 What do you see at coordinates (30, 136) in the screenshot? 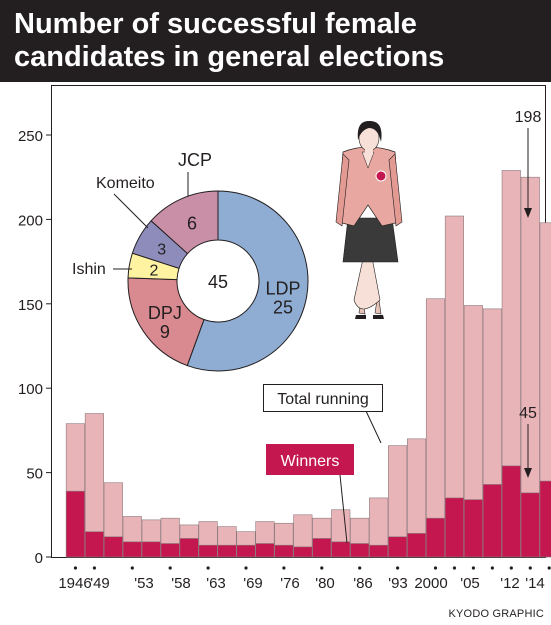
I see `y-tick-label: 250` at bounding box center [30, 136].